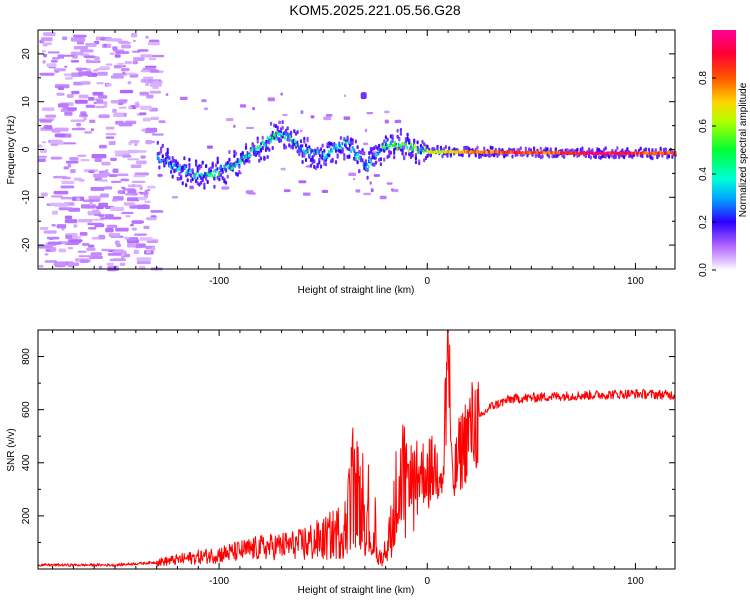 The image size is (750, 600). Describe the element at coordinates (743, 149) in the screenshot. I see `colorbar-label: Normalized spectral amplitude` at that location.